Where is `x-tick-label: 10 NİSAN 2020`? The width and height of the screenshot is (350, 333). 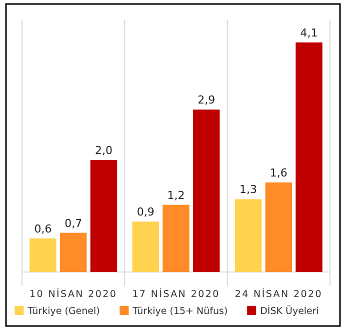
x-tick-label: 10 NİSAN 2020 is located at coordinates (74, 294).